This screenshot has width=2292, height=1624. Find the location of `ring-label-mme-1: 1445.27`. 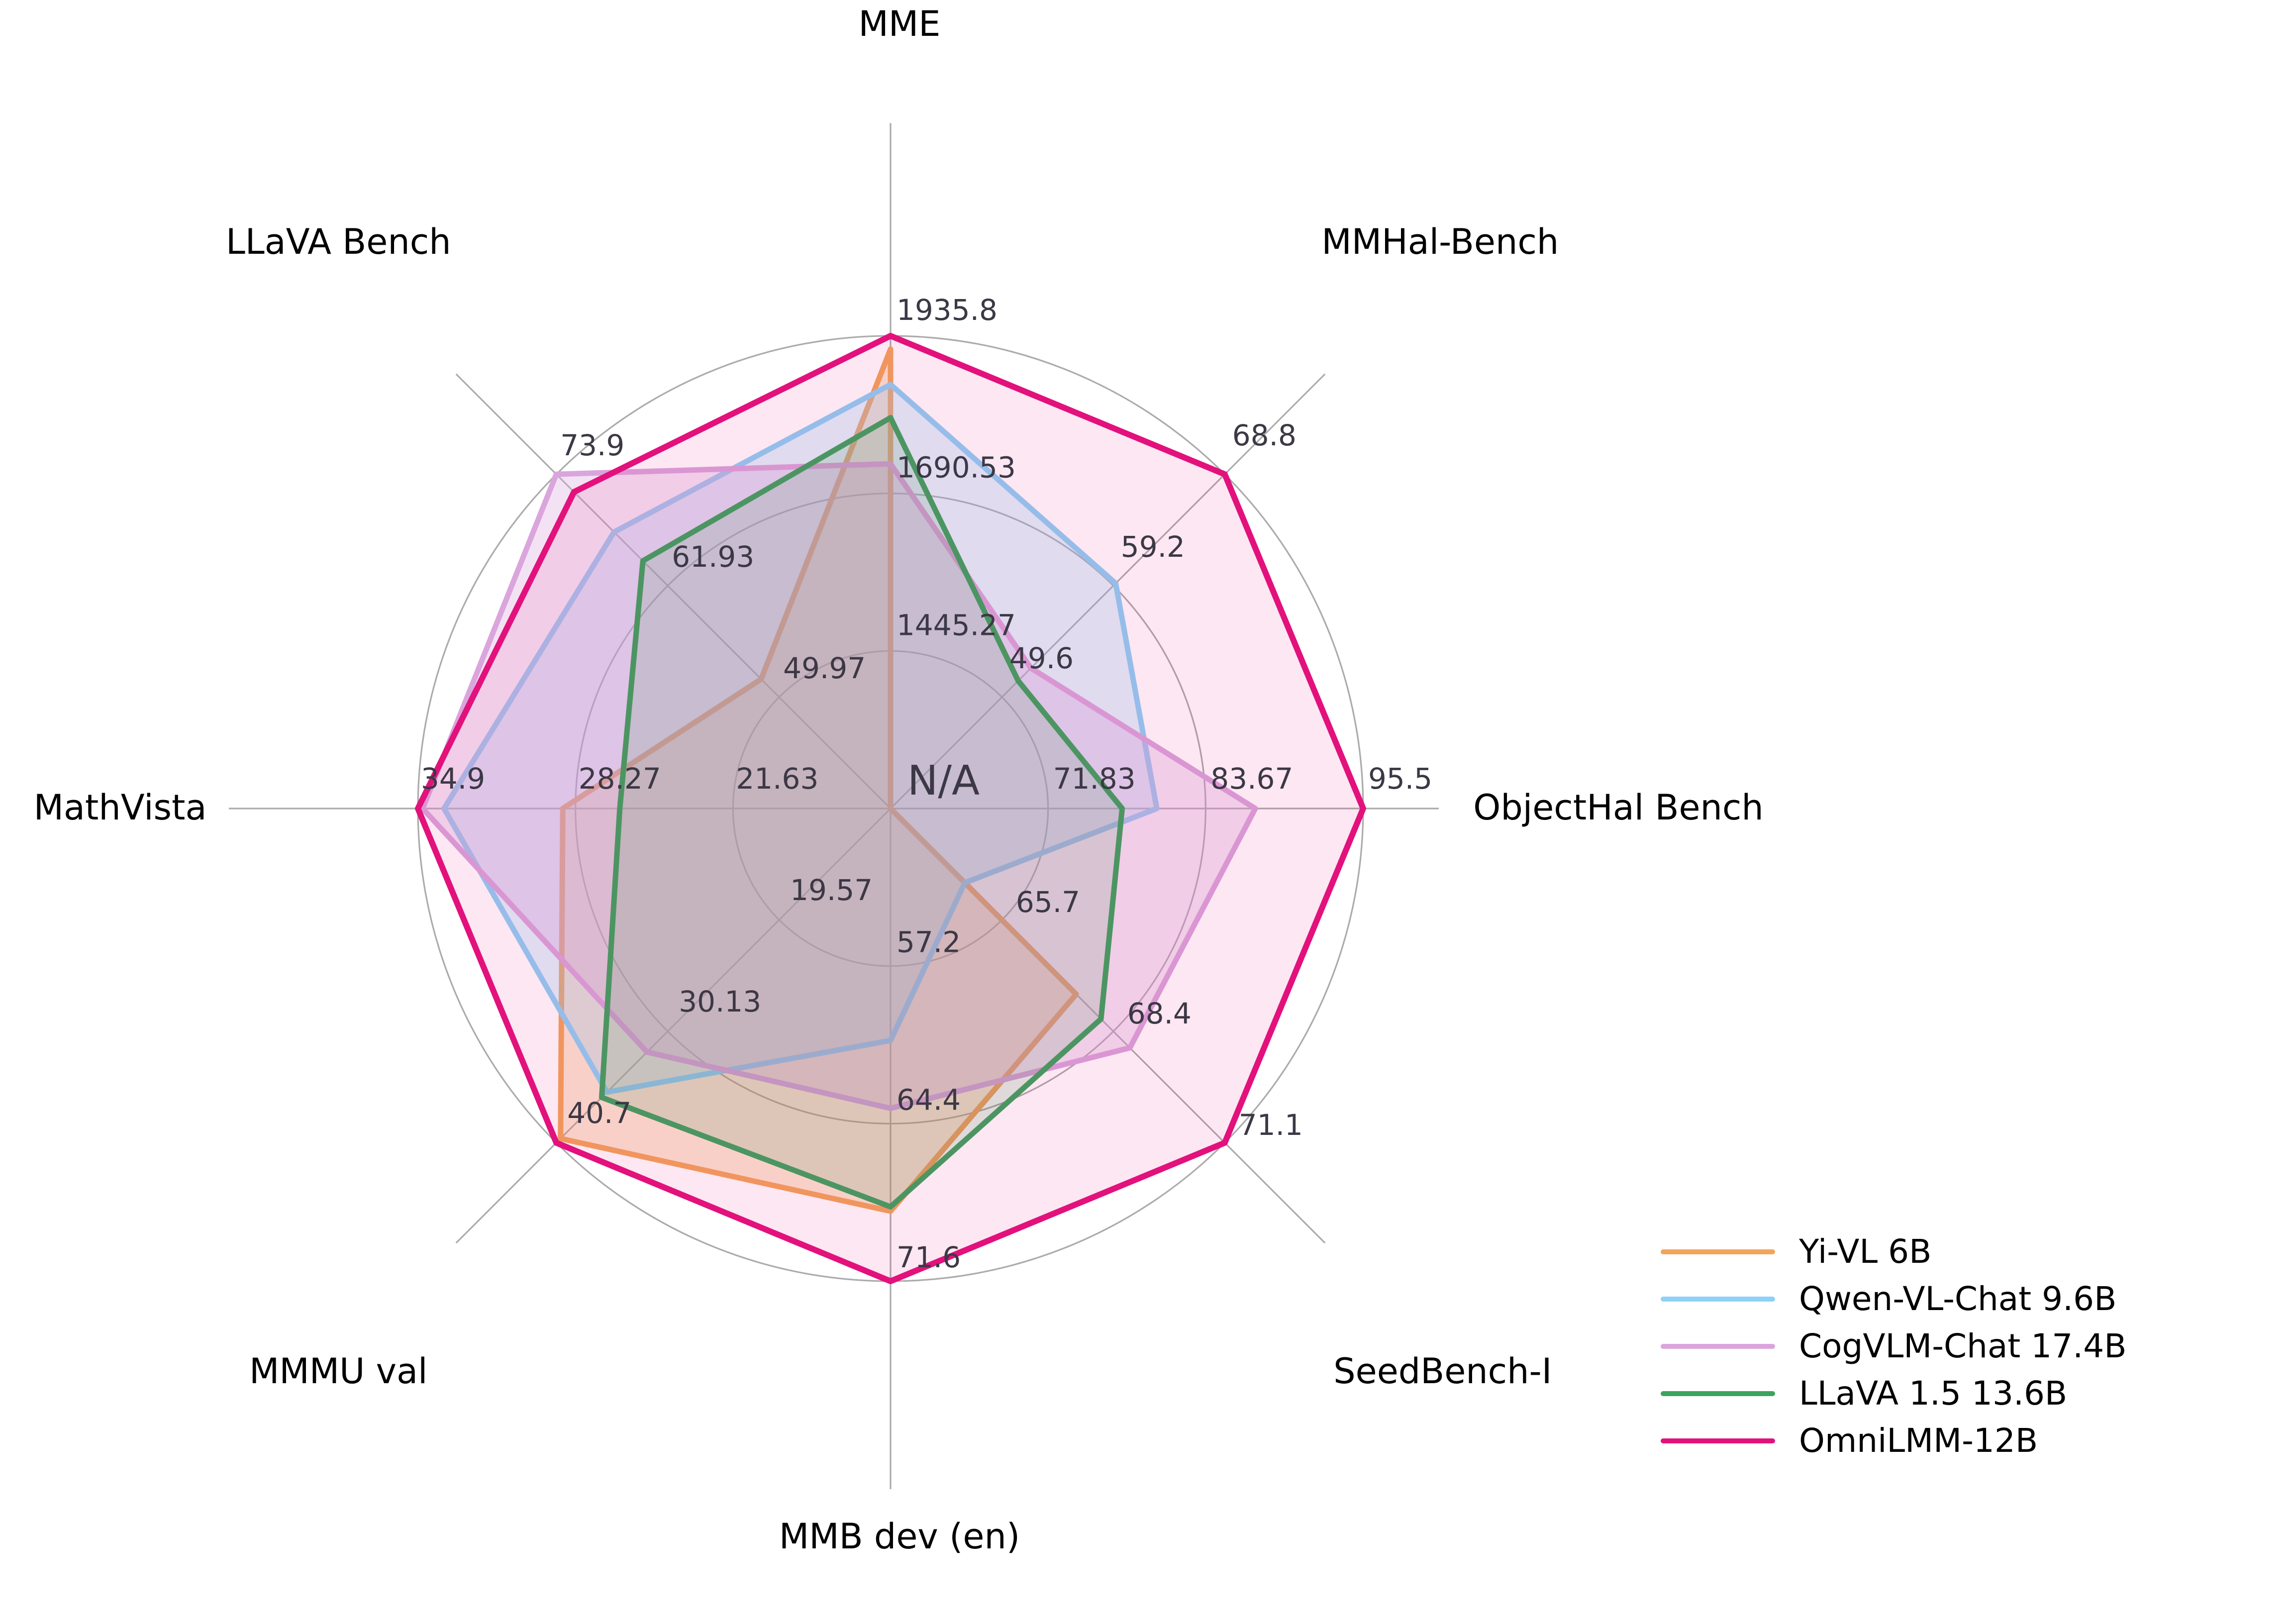

ring-label-mme-1: 1445.27 is located at coordinates (956, 625).